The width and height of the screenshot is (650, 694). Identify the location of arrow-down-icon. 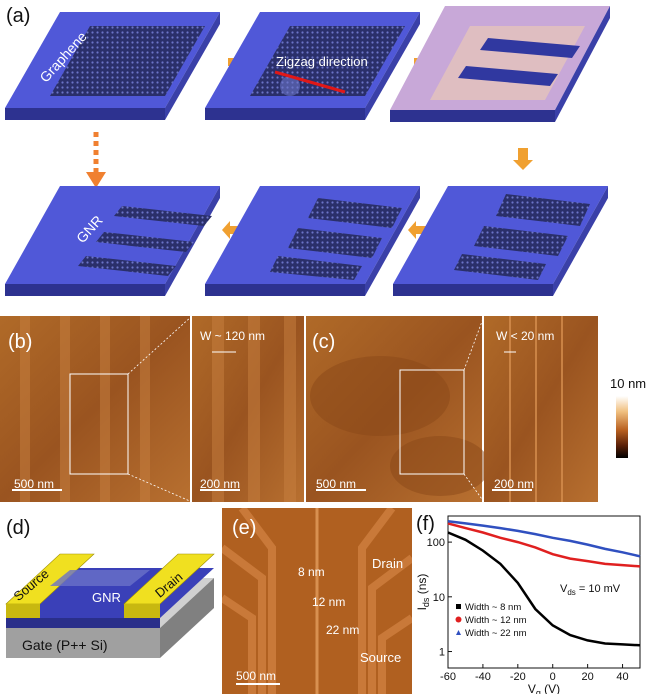
(523, 159).